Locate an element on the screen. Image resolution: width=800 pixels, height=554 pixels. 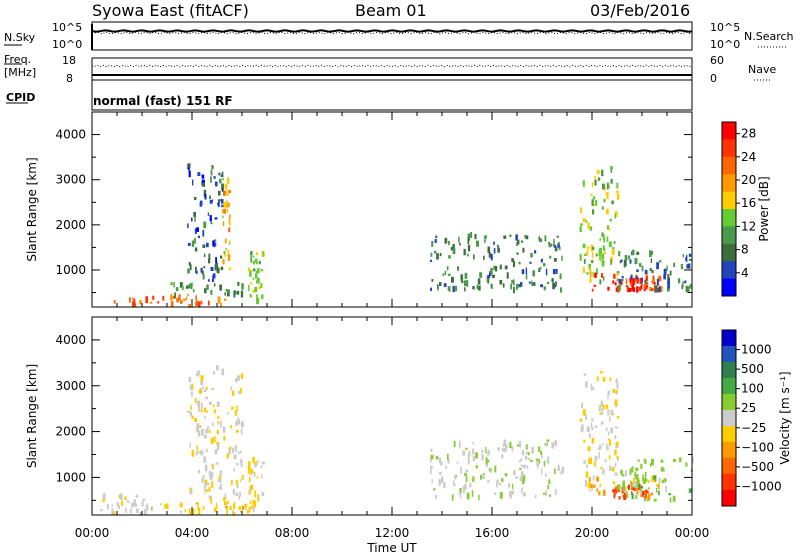
colorbar-tick-label: 12 is located at coordinates (748, 226).